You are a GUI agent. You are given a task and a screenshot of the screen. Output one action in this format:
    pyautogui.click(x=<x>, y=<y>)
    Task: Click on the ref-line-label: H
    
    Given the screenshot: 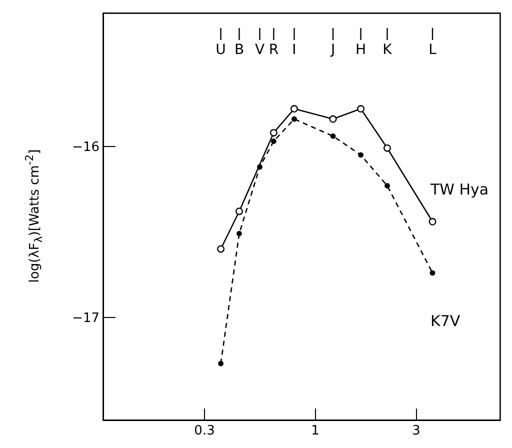 What is the action you would take?
    pyautogui.click(x=361, y=50)
    